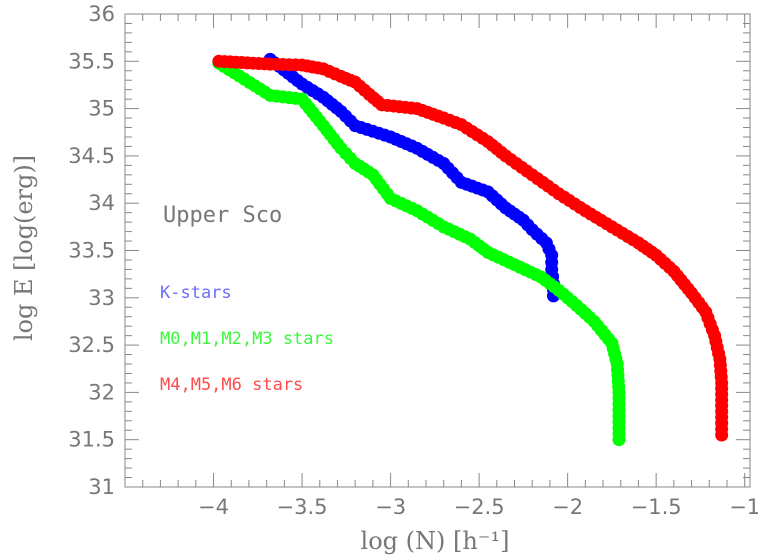 The height and width of the screenshot is (558, 758). What do you see at coordinates (91, 61) in the screenshot?
I see `y-tick-label: 35.5` at bounding box center [91, 61].